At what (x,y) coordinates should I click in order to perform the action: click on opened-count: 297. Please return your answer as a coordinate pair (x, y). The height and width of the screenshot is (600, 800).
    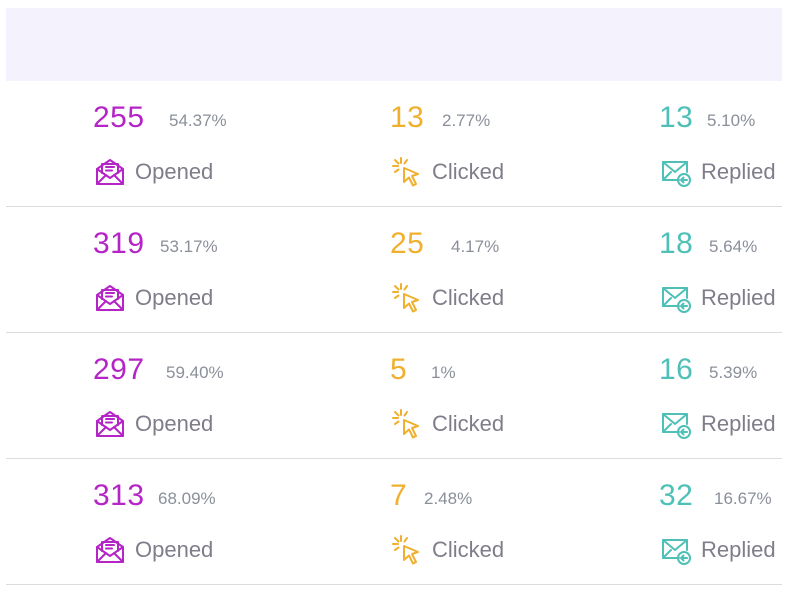
    Looking at the image, I should click on (119, 369).